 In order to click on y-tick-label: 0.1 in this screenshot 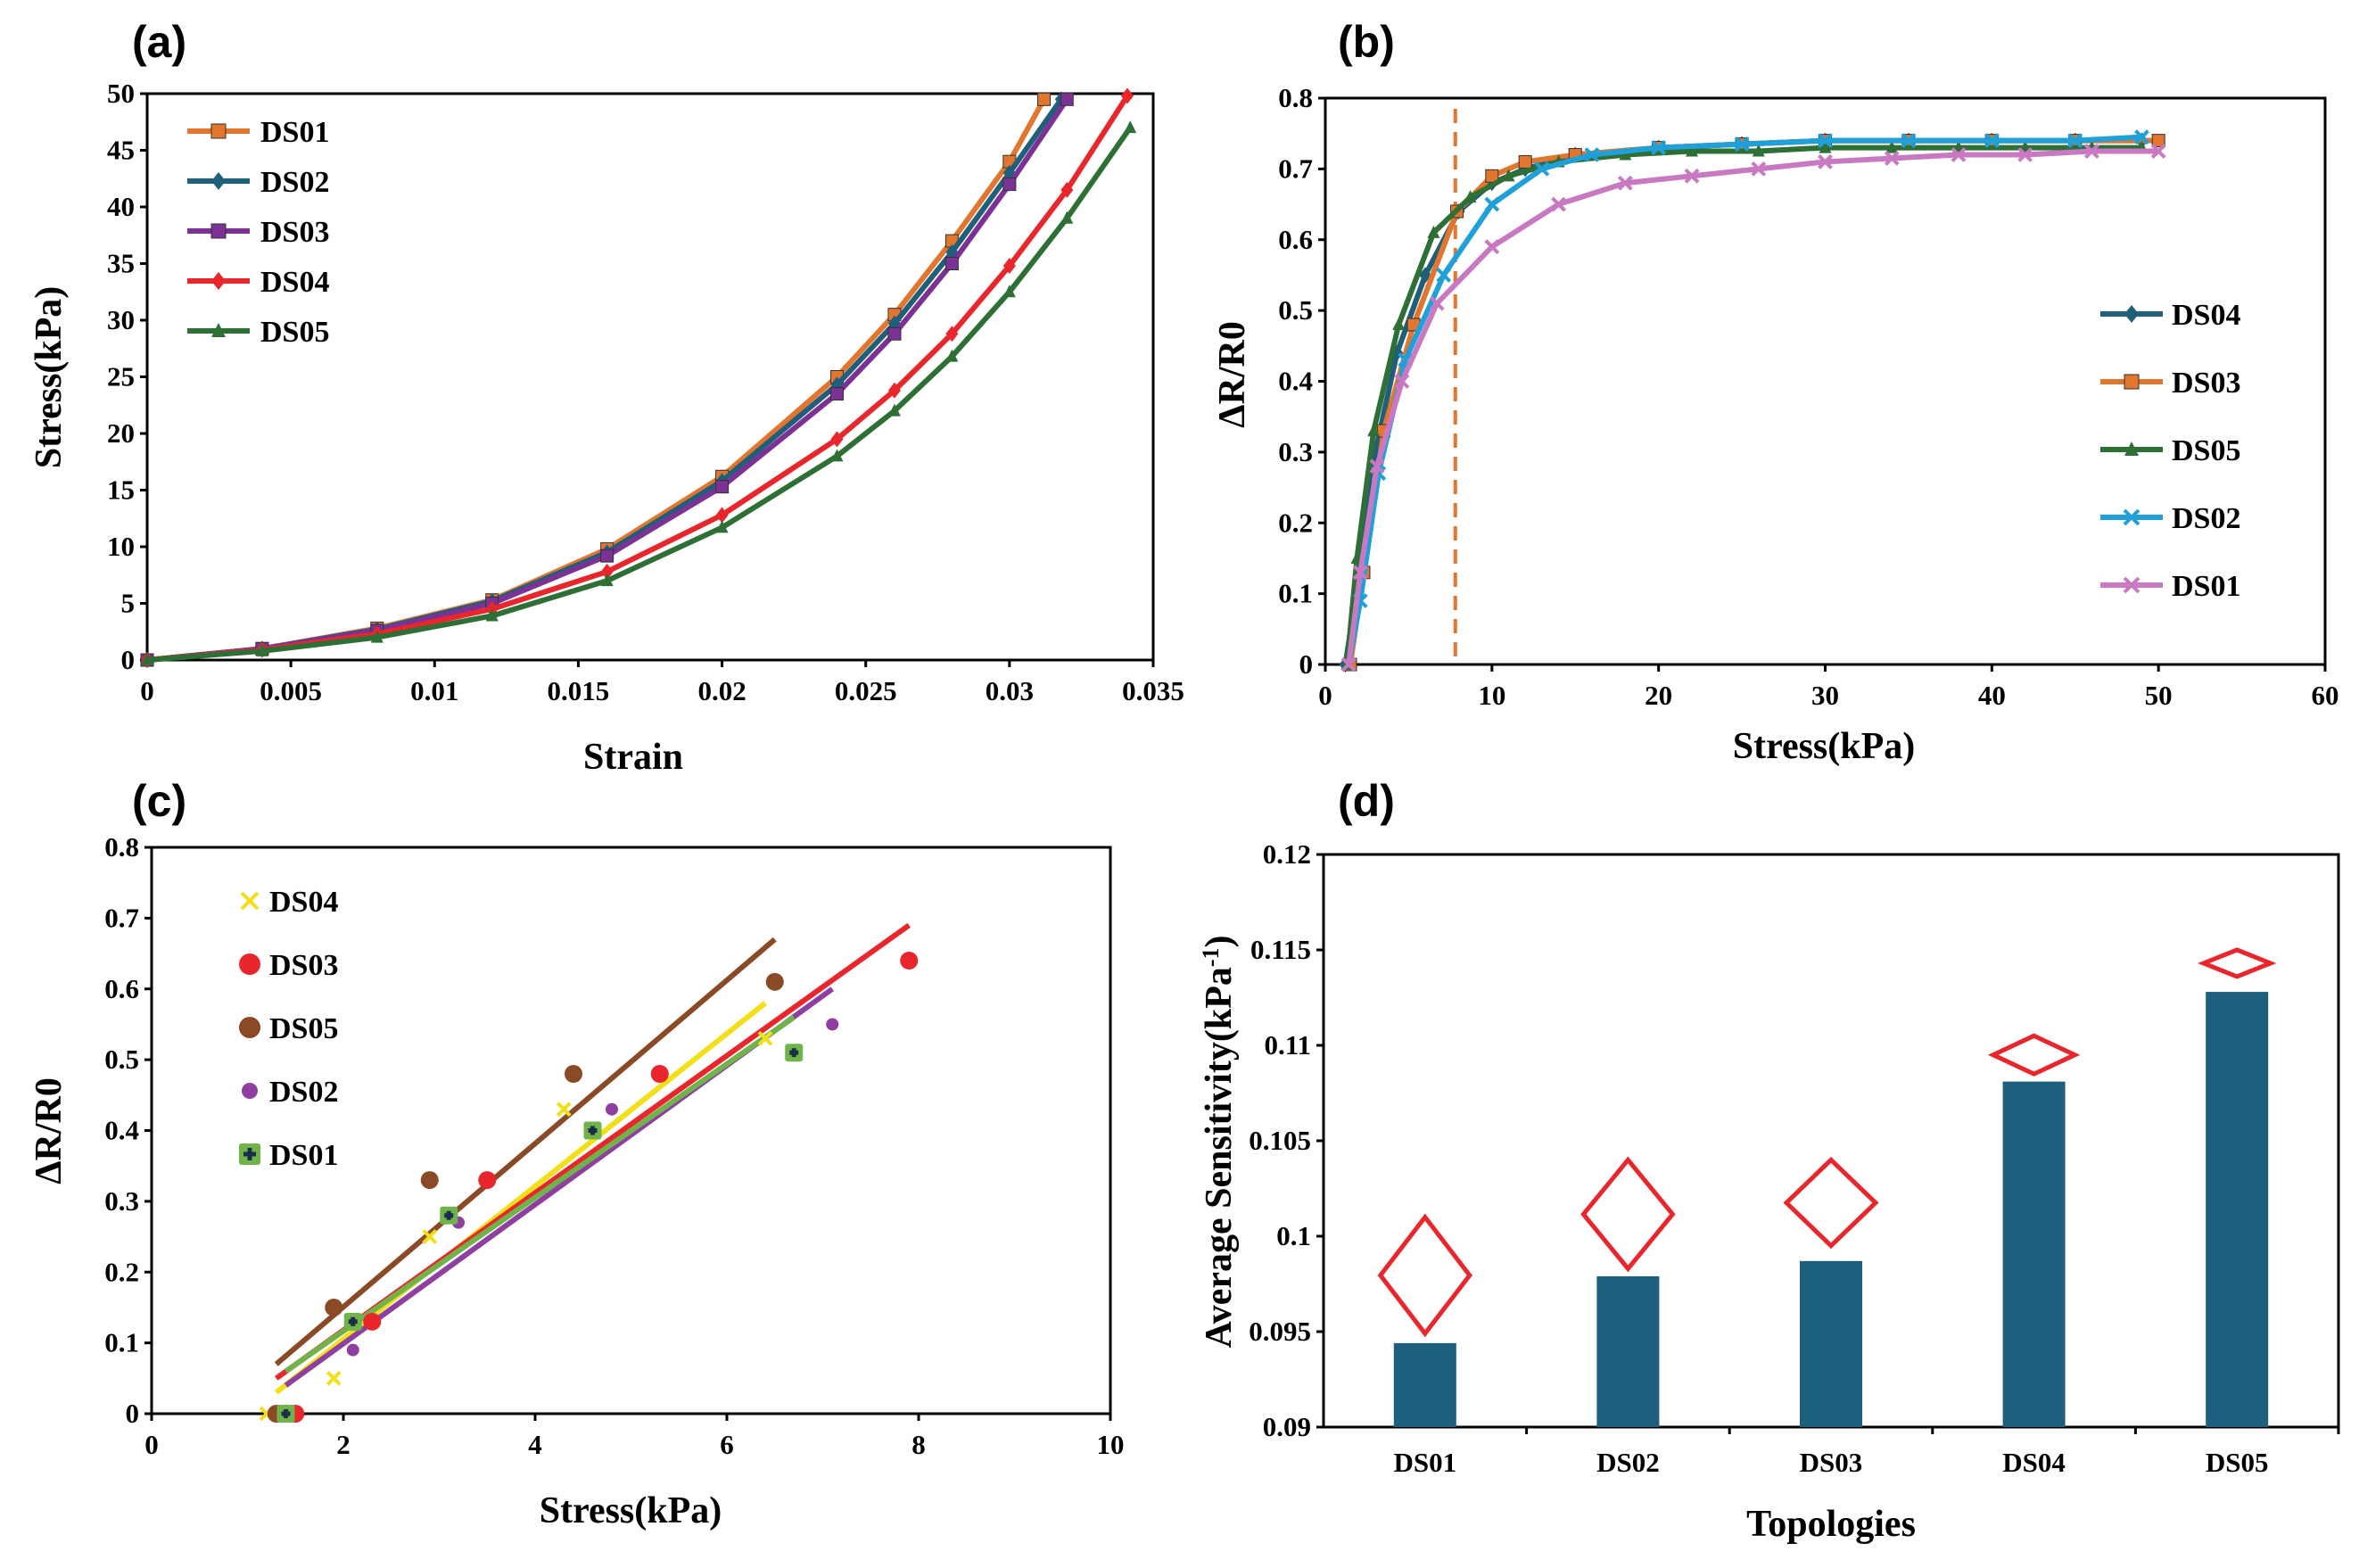, I will do `click(121, 1342)`.